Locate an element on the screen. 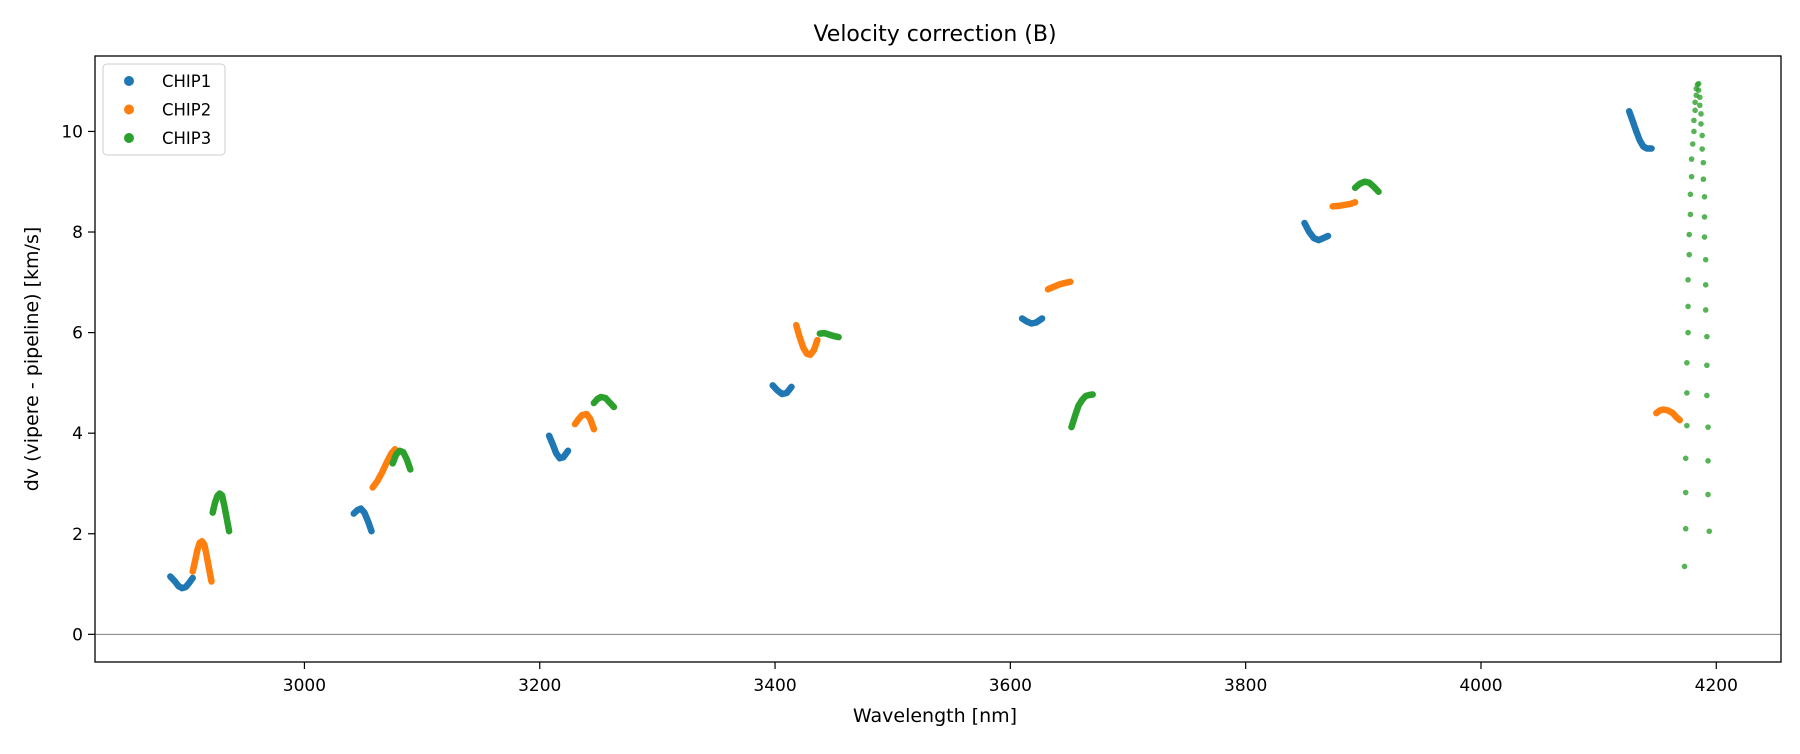  scatter-chip3 is located at coordinates (1697, 325).